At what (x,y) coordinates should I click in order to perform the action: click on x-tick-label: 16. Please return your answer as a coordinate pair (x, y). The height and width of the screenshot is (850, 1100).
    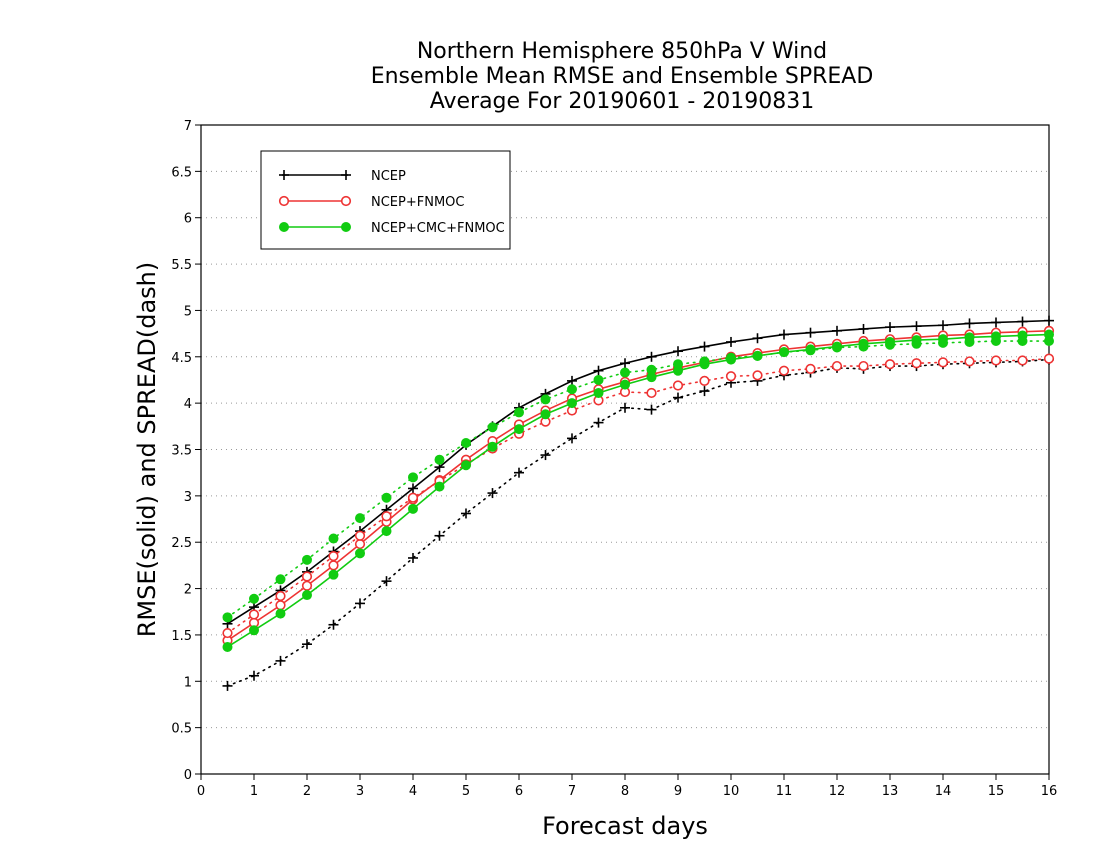
    Looking at the image, I should click on (1049, 791).